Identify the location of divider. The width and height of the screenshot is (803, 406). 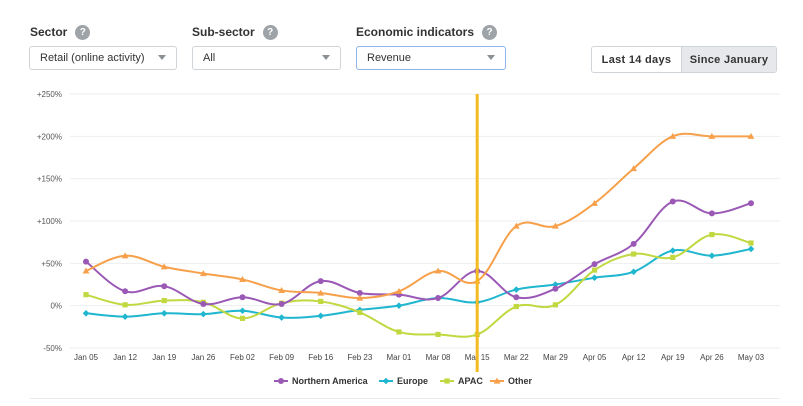
(405, 398).